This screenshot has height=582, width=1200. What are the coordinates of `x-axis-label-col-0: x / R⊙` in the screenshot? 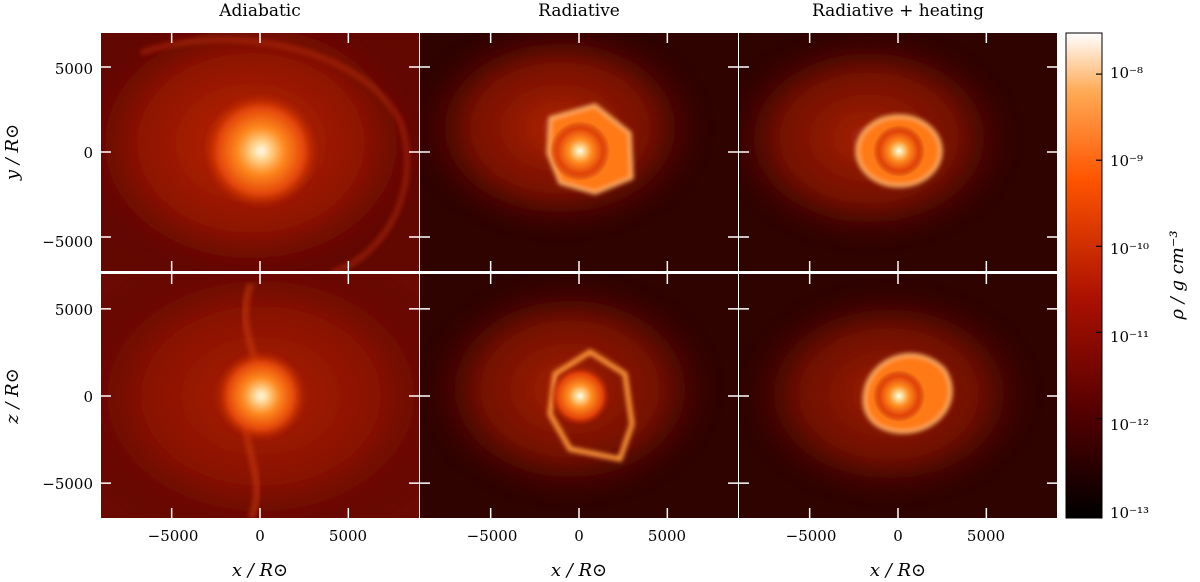 It's located at (260, 570).